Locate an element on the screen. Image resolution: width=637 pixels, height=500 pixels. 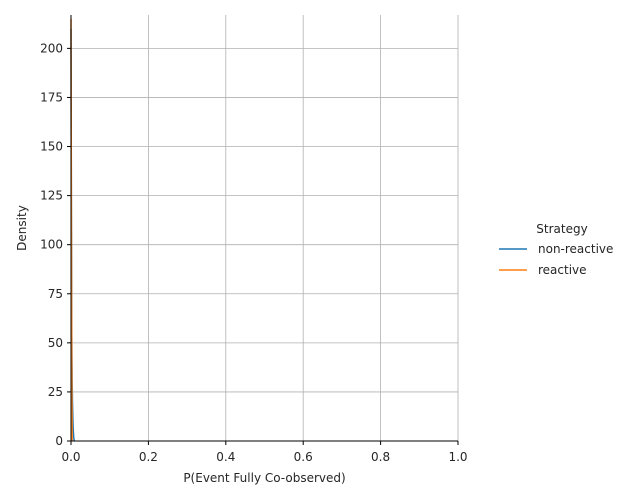
legend-label-reactive: reactive is located at coordinates (562, 270).